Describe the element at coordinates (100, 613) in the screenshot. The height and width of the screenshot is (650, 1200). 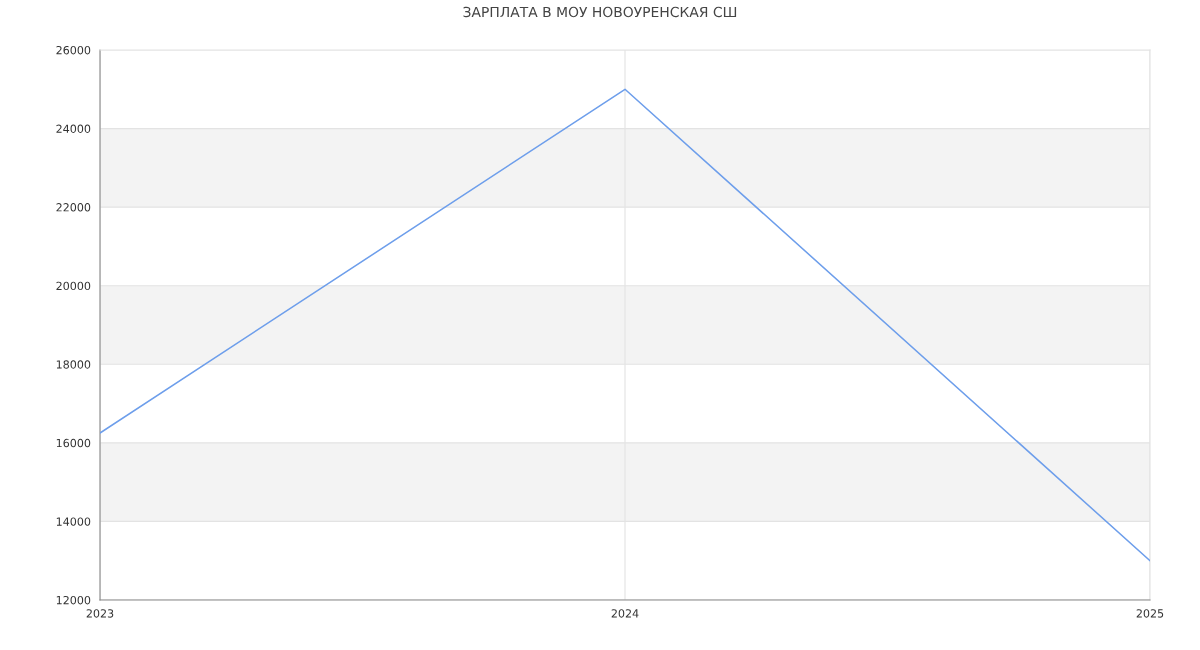
I see `x-tick-label: 2023` at that location.